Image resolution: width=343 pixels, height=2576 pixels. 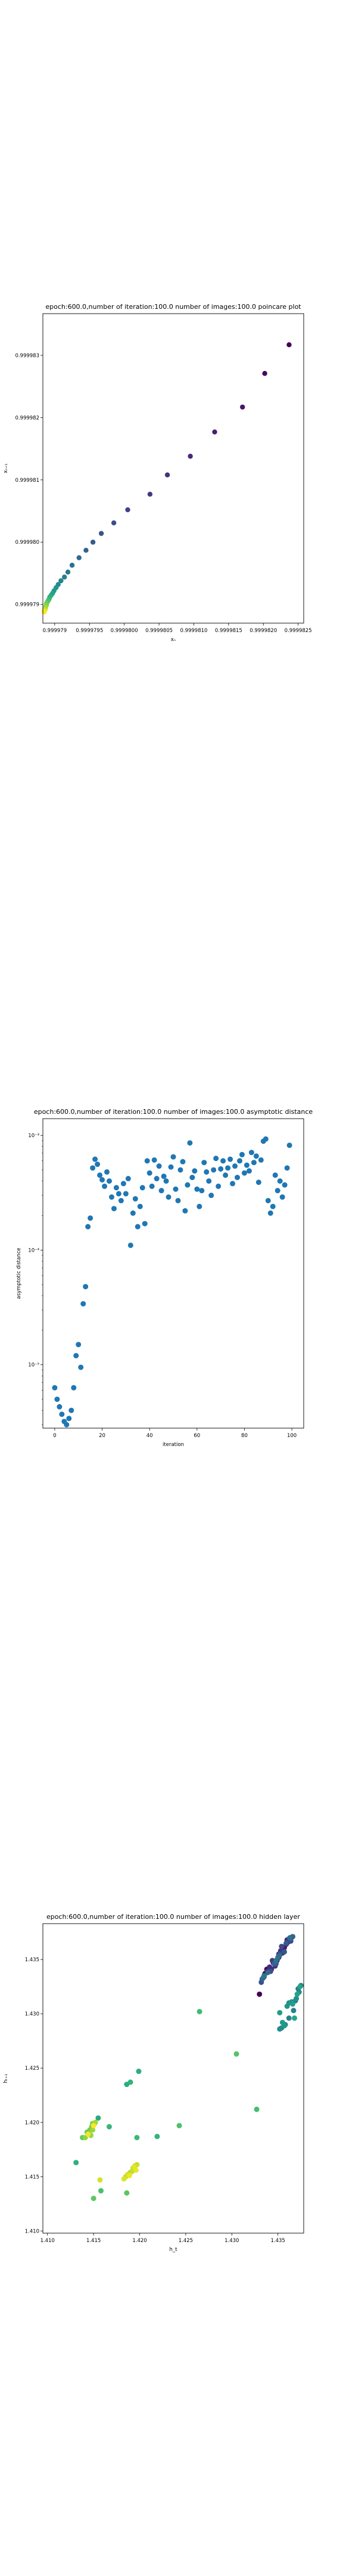 What do you see at coordinates (34, 1136) in the screenshot?
I see `asymptotic-y-tick-label: 10⁻³` at bounding box center [34, 1136].